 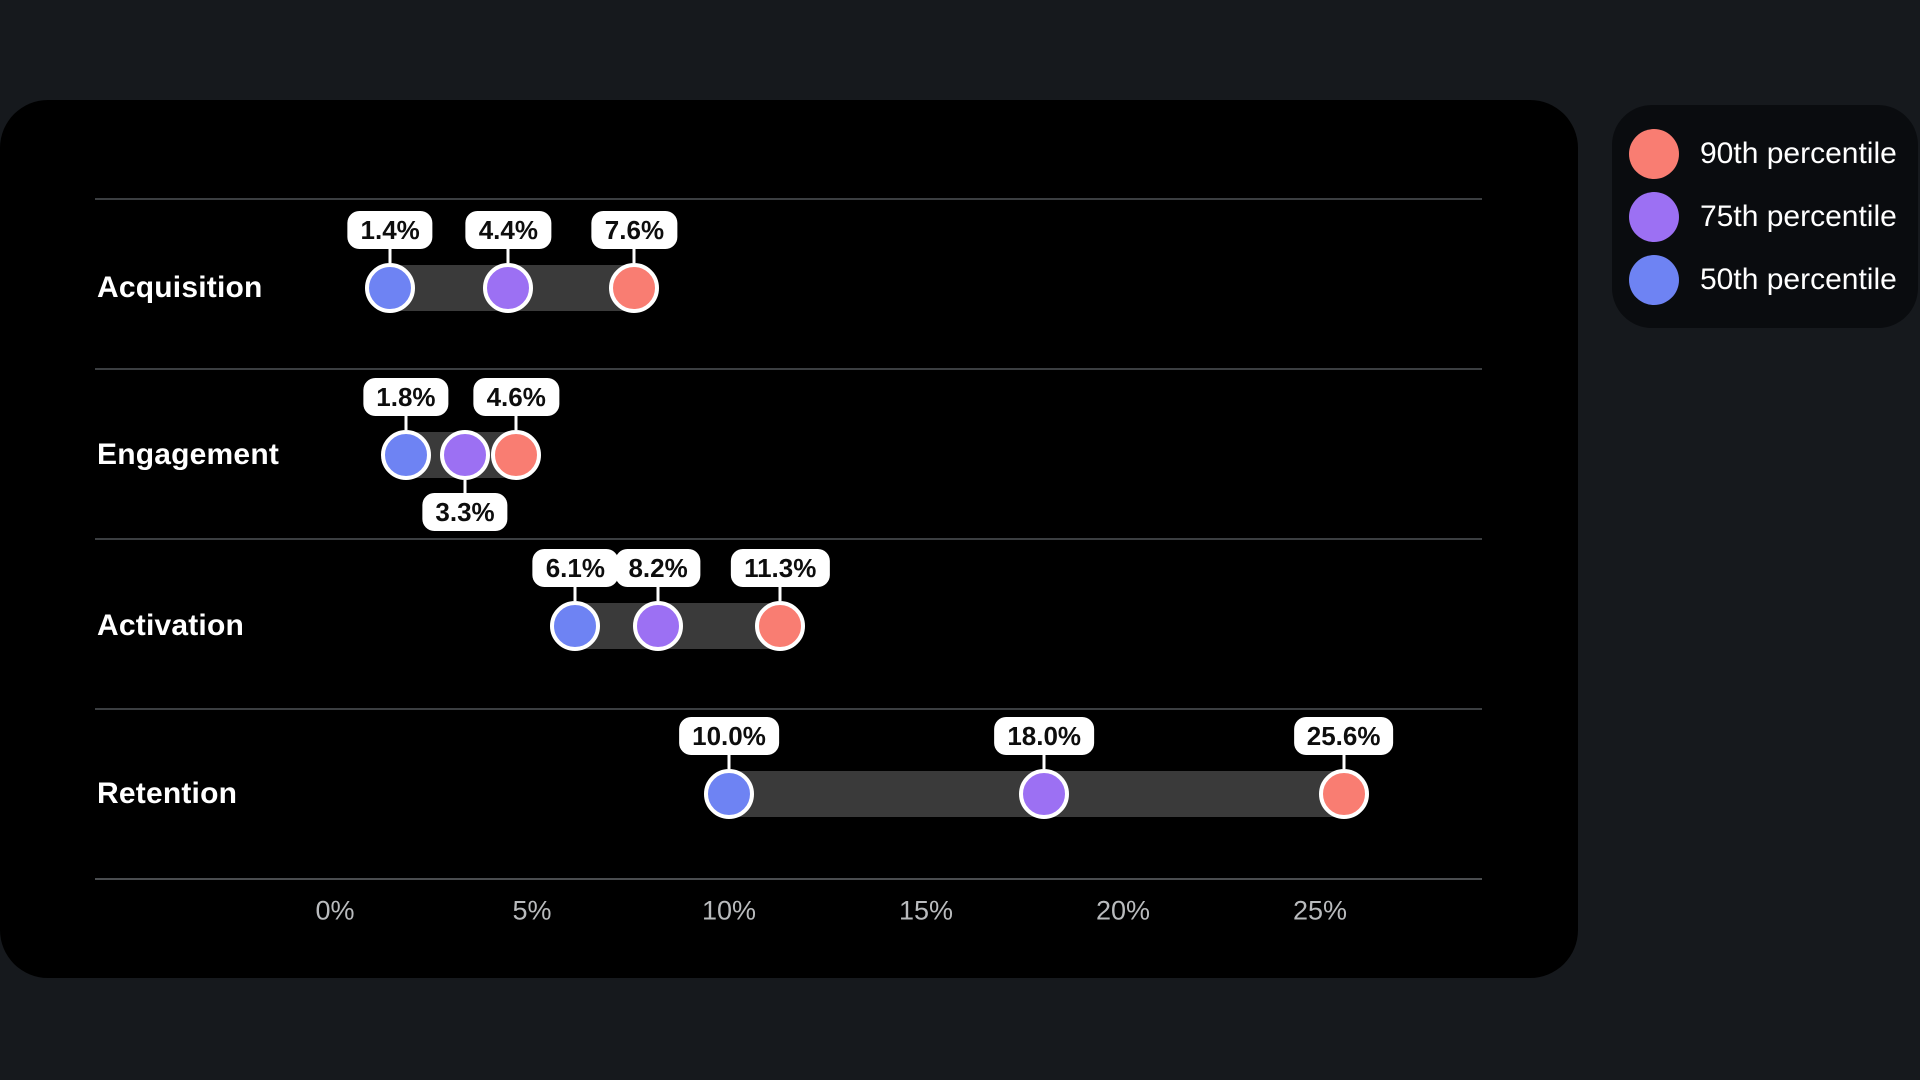 What do you see at coordinates (1654, 216) in the screenshot?
I see `legend-color-dot-75th` at bounding box center [1654, 216].